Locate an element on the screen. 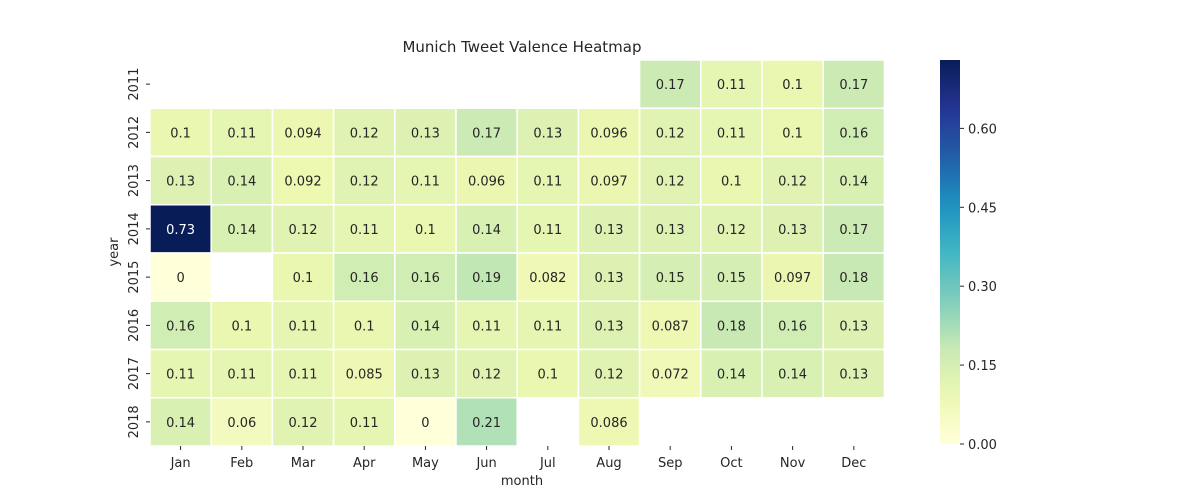 The image size is (1200, 500). cell-value-label: 0.21 is located at coordinates (486, 423).